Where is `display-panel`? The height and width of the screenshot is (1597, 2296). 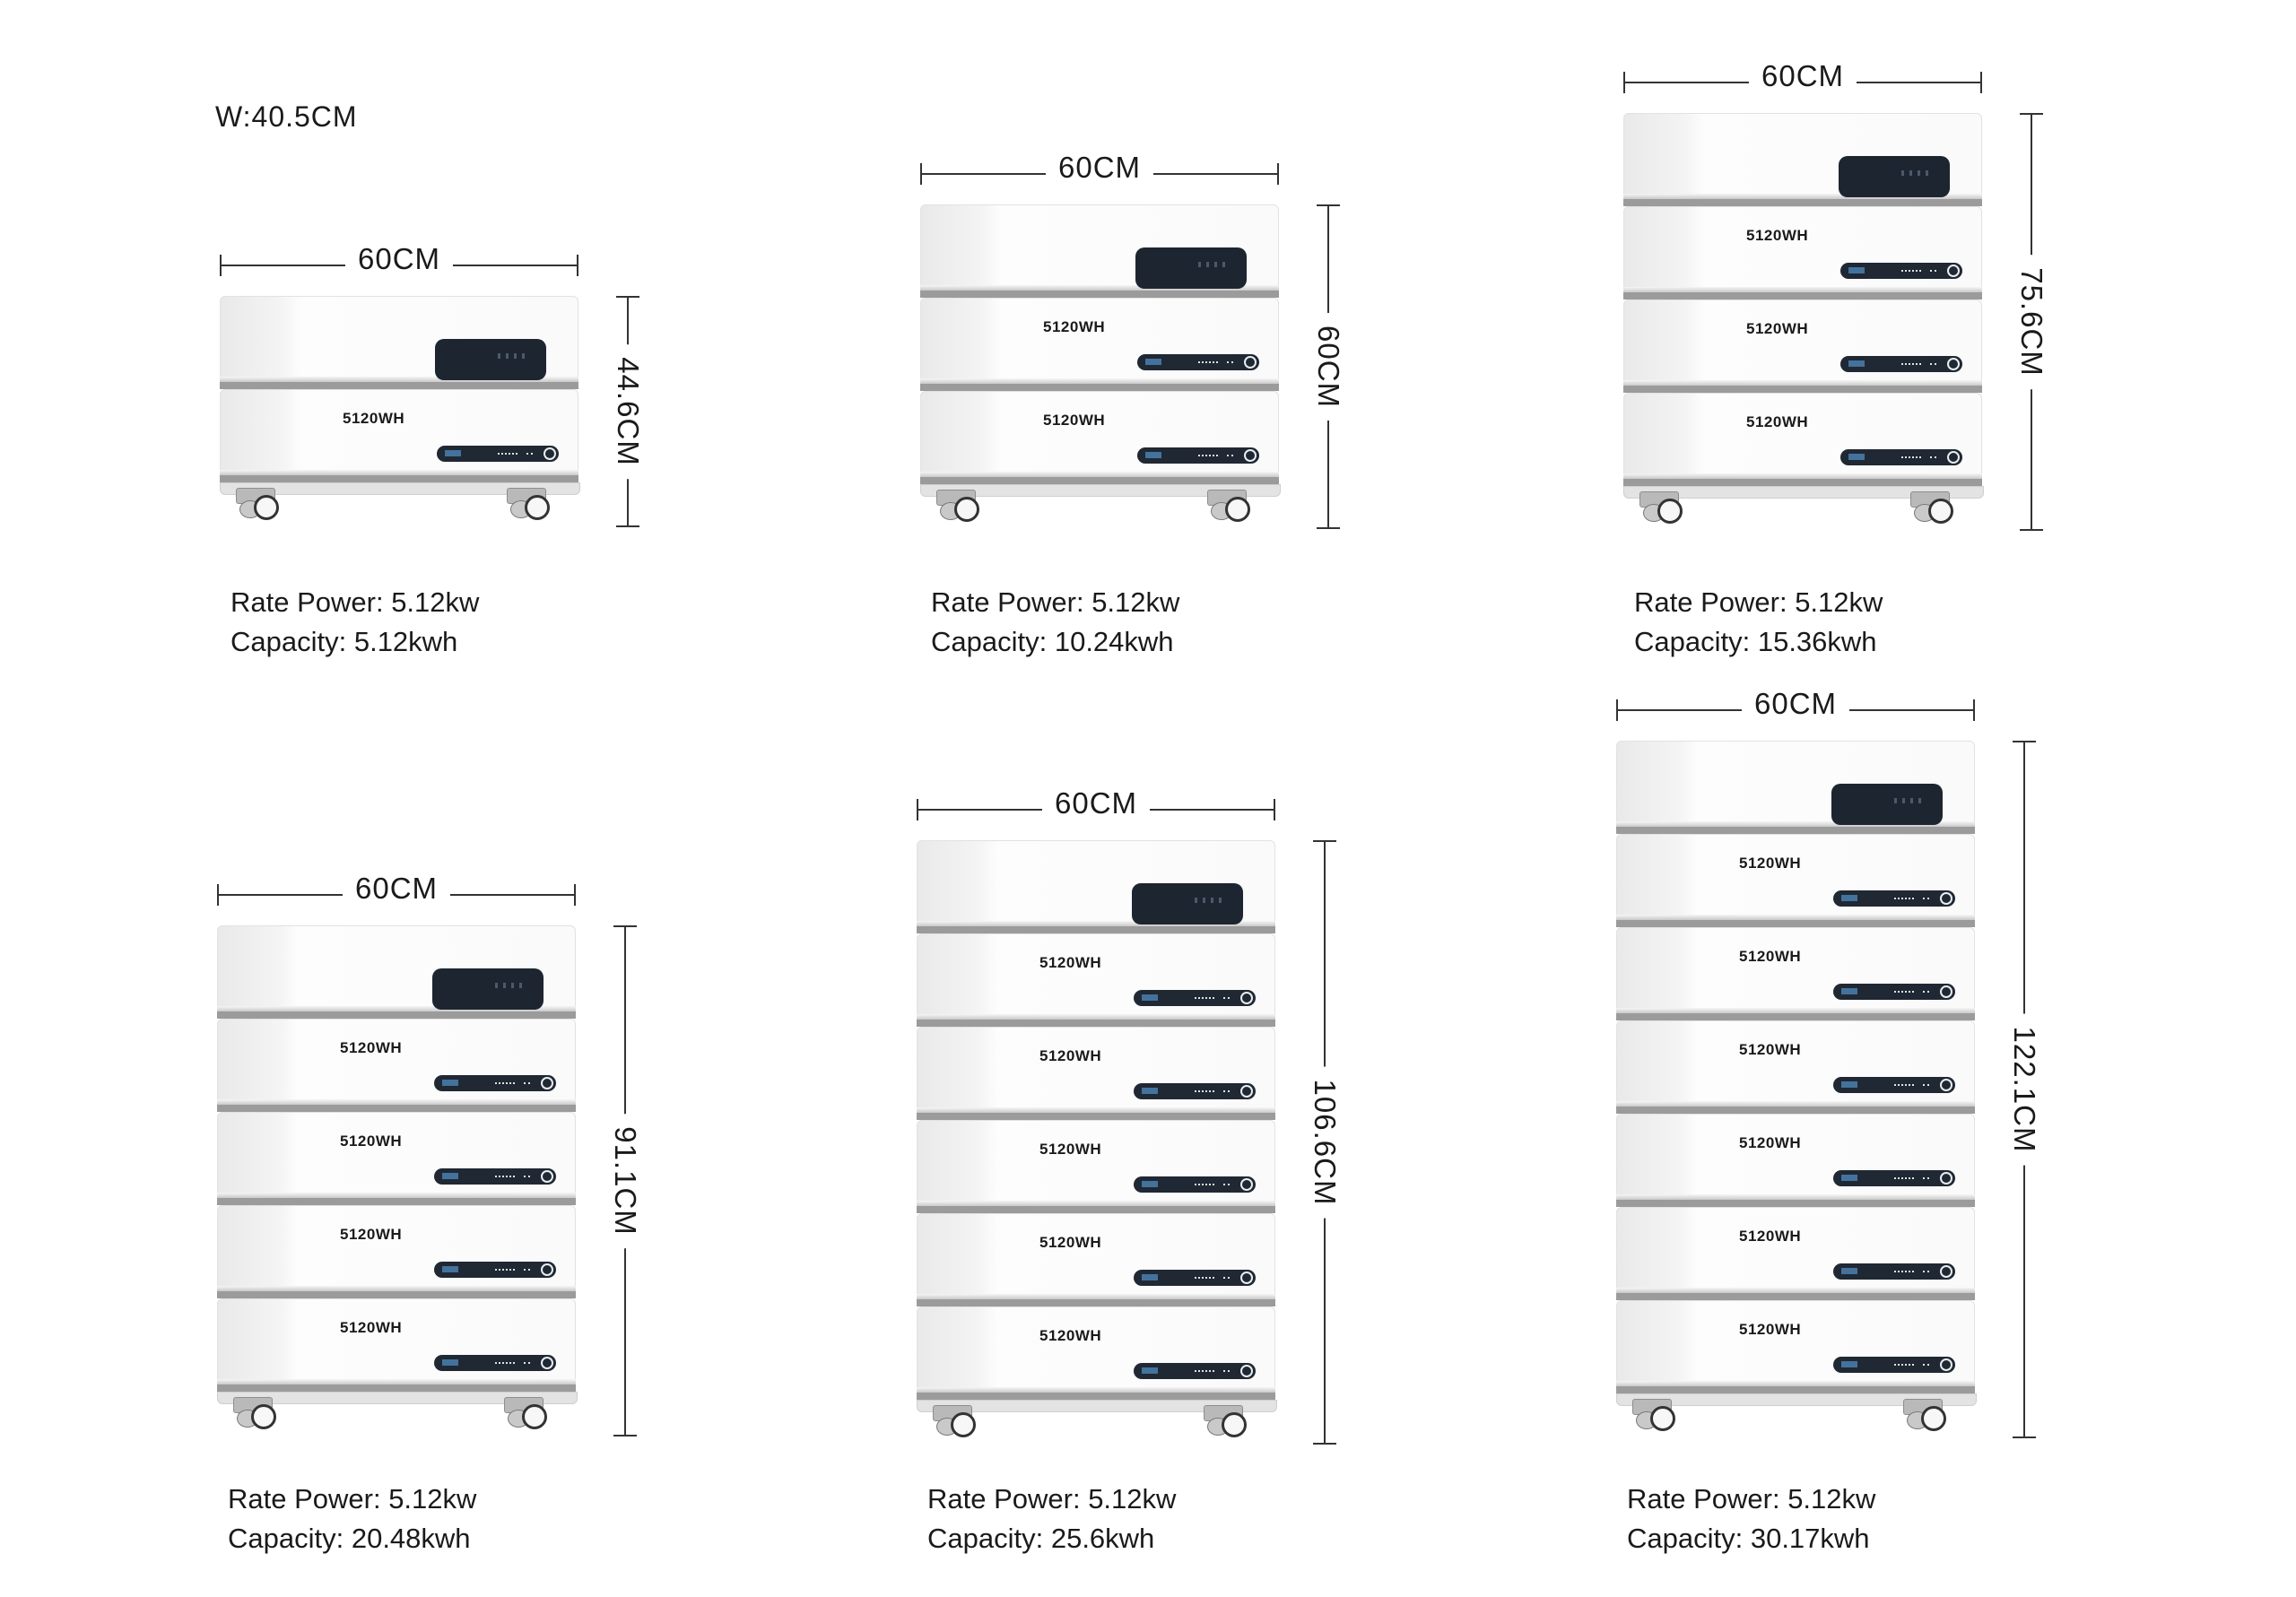
display-panel is located at coordinates (1887, 804).